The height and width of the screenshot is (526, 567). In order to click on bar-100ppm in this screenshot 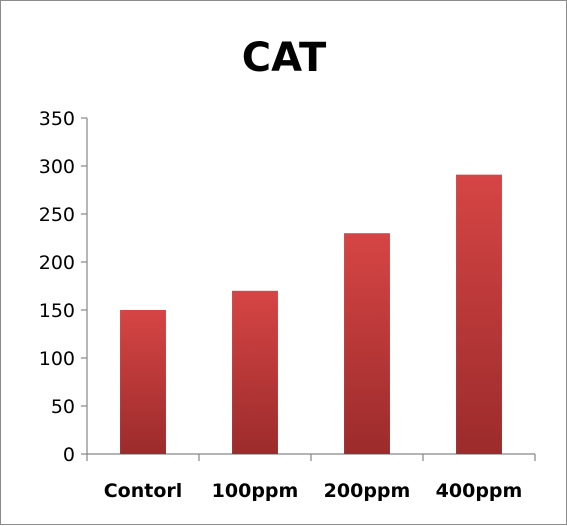, I will do `click(255, 372)`.